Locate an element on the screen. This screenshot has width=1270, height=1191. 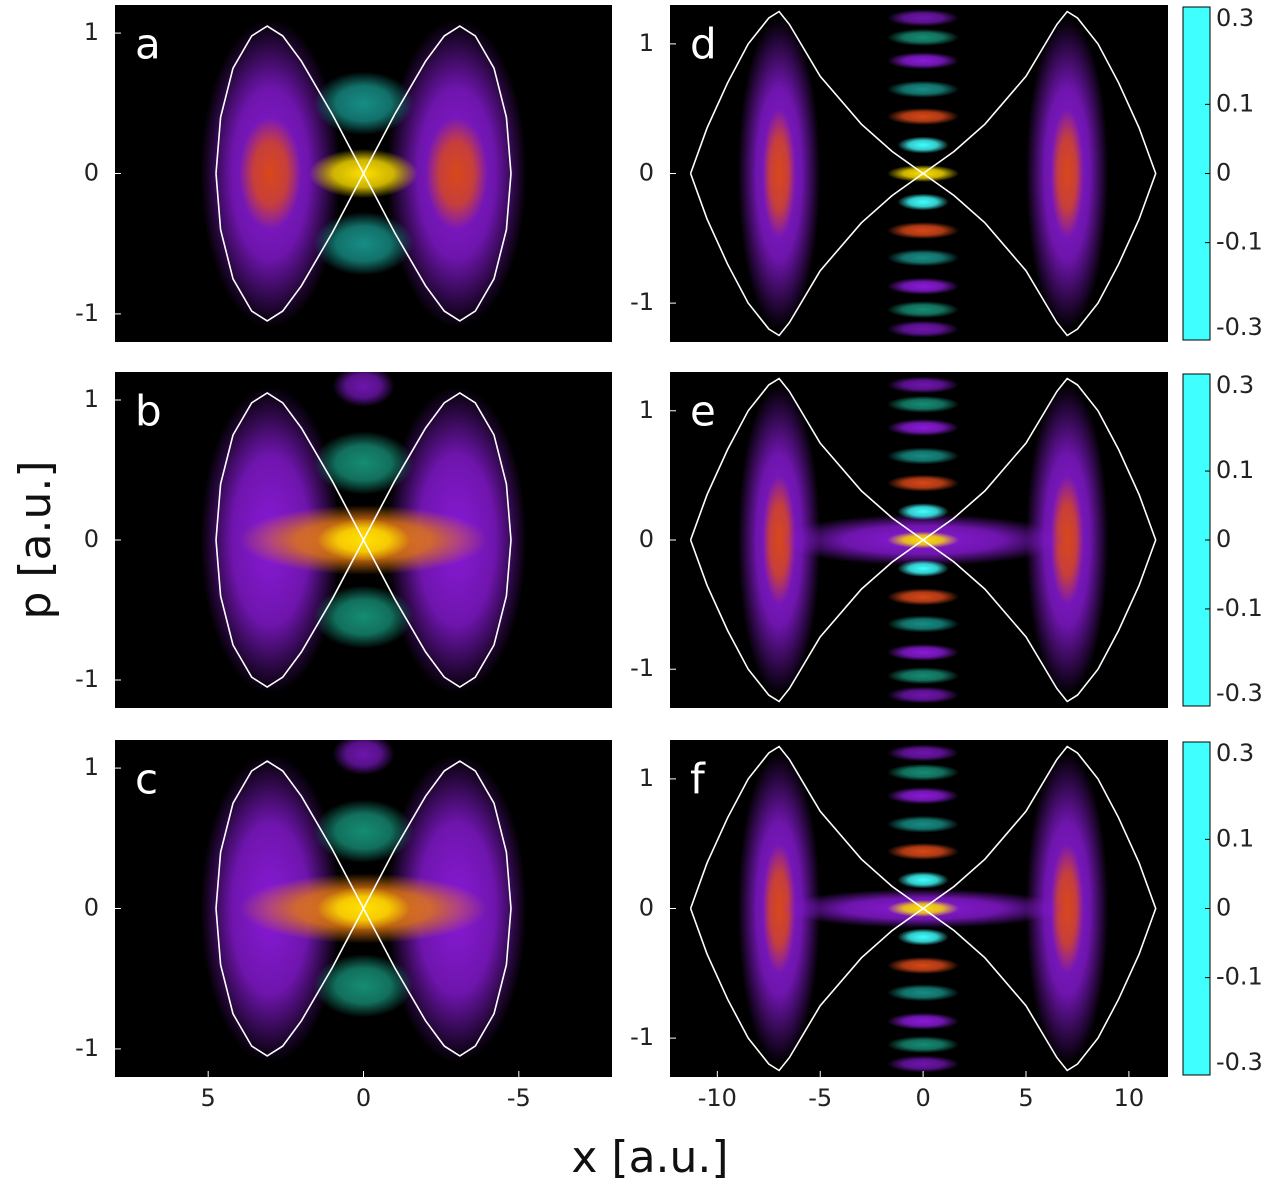
panel-label: c is located at coordinates (146, 779).